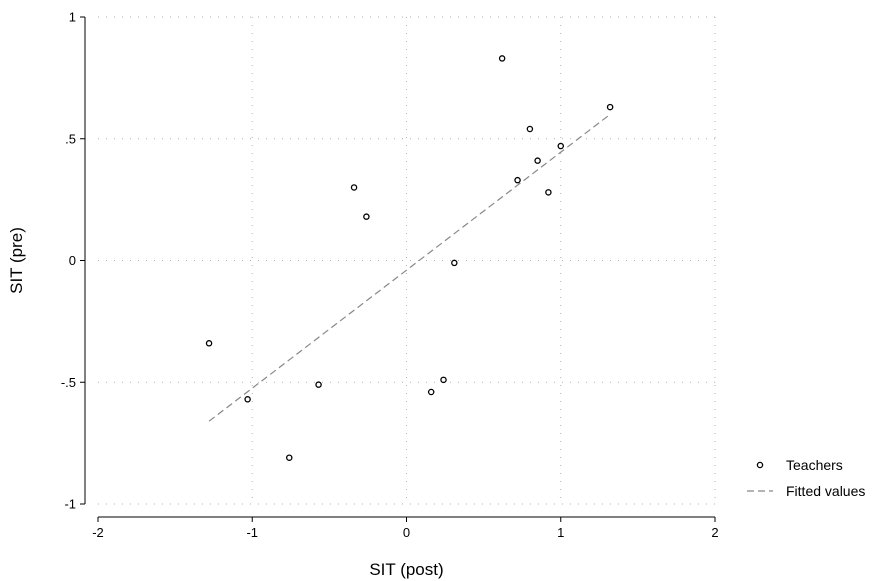  I want to click on x-tick-label: 1, so click(560, 532).